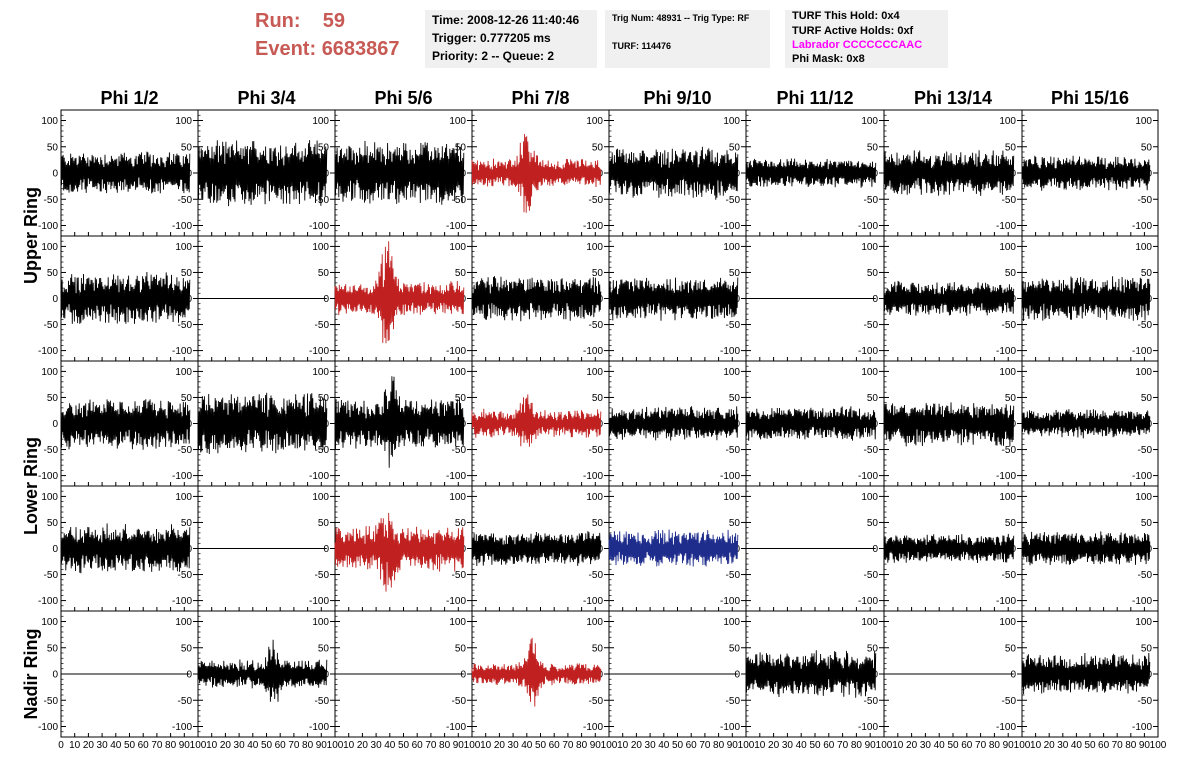 Image resolution: width=1196 pixels, height=772 pixels. I want to click on x-tick-label: 30, so click(377, 745).